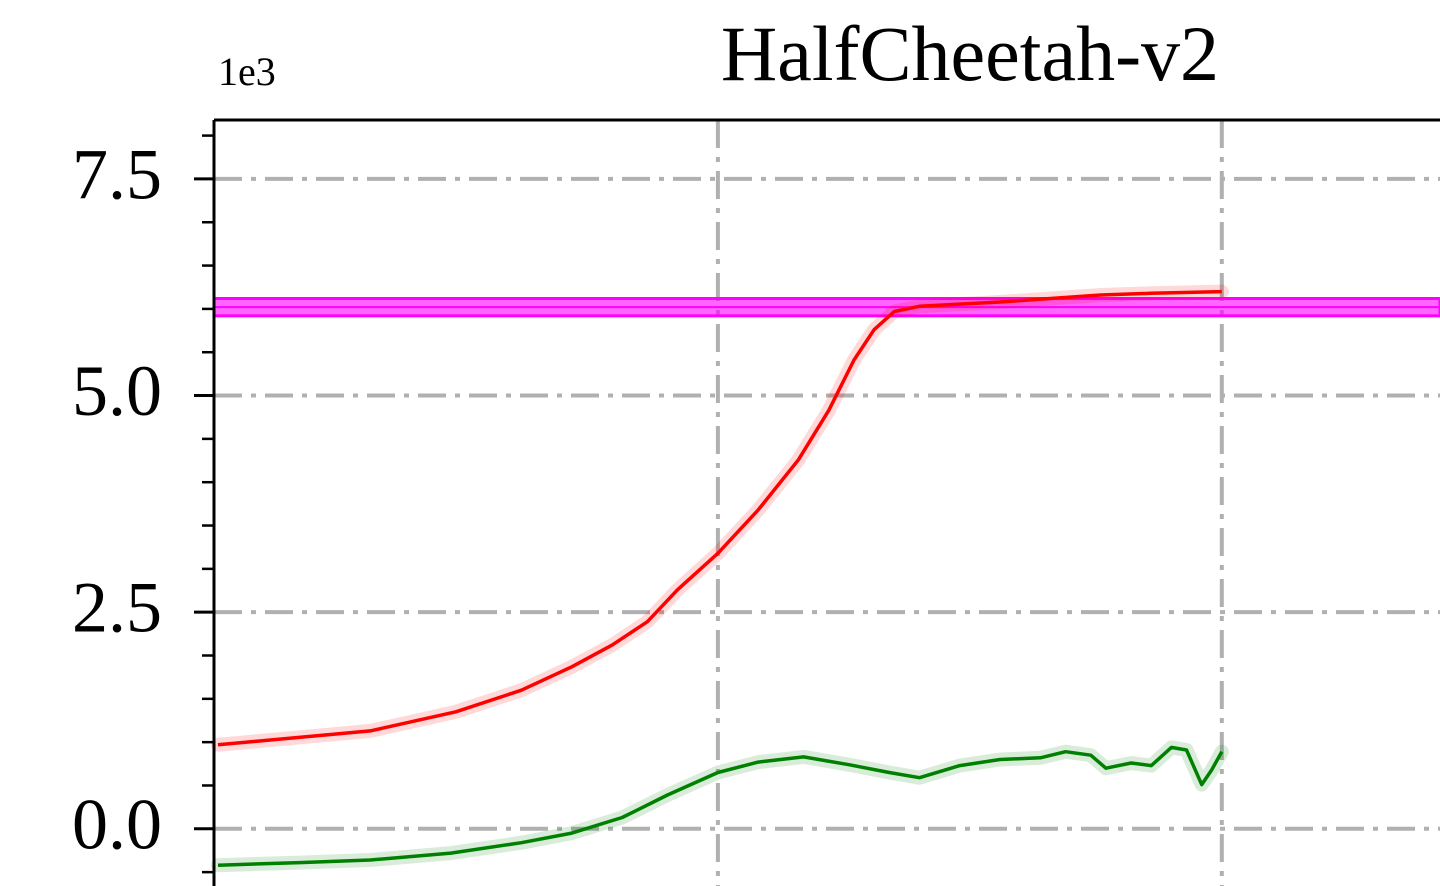 This screenshot has width=1440, height=886. I want to click on chart-title: HalfCheetah-v2, so click(970, 53).